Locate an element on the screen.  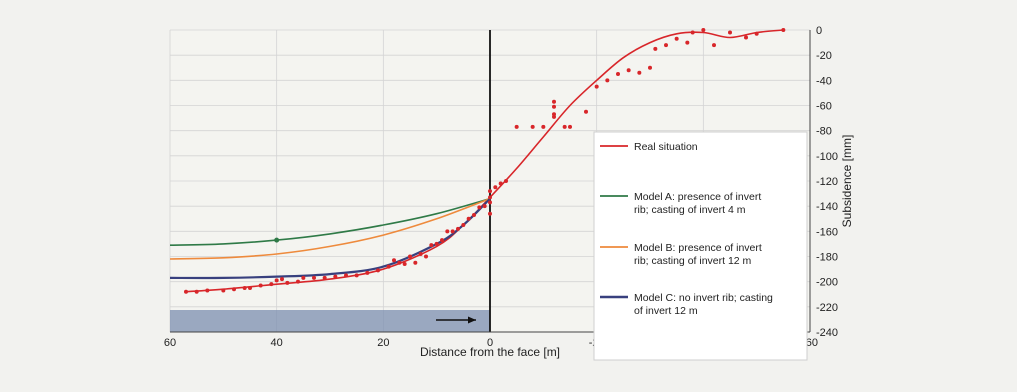
y-tick-label: -20 is located at coordinates (824, 56).